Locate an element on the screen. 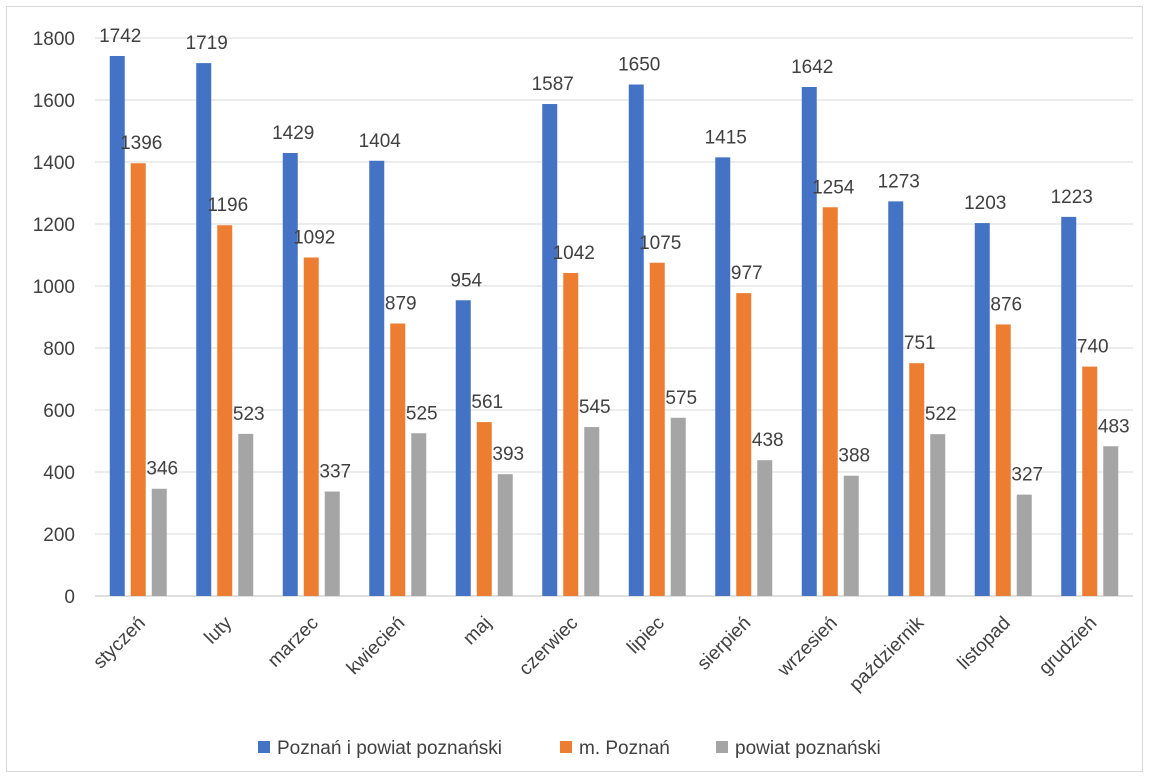 This screenshot has width=1149, height=778. data-label: 751 is located at coordinates (920, 343).